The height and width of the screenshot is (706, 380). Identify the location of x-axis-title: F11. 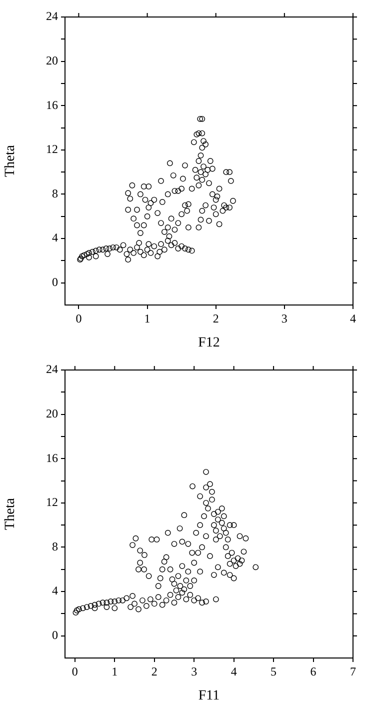
(209, 696).